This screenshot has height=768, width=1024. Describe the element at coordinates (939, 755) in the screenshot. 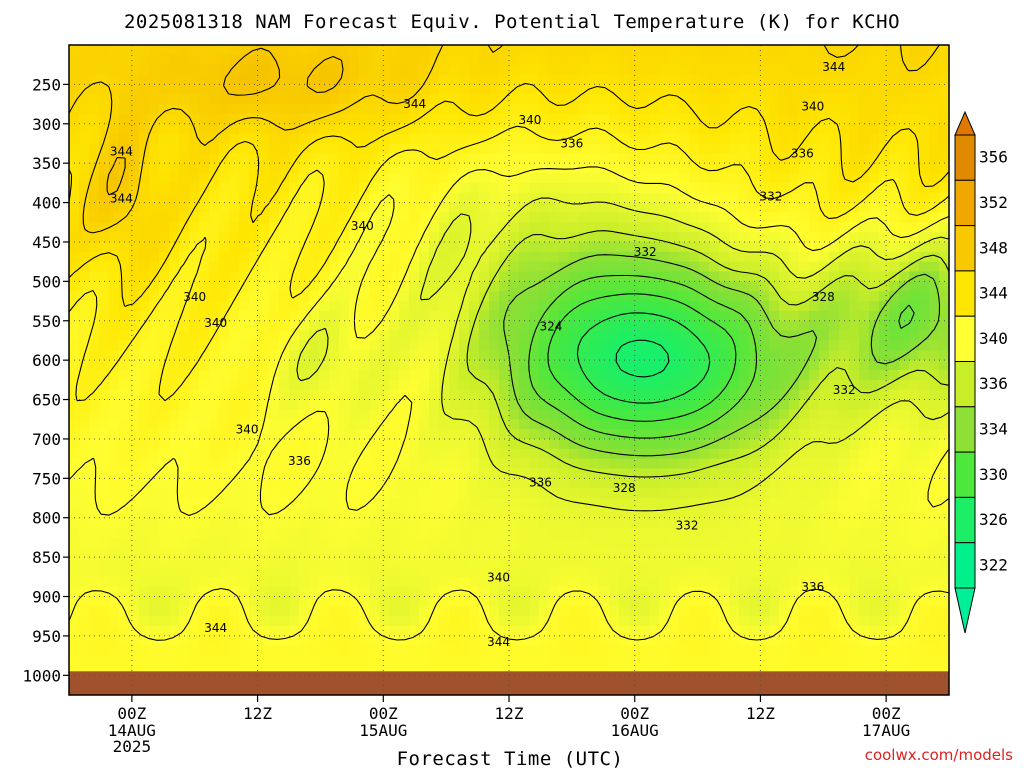

I see `credit-link: coolwx.com/models` at that location.